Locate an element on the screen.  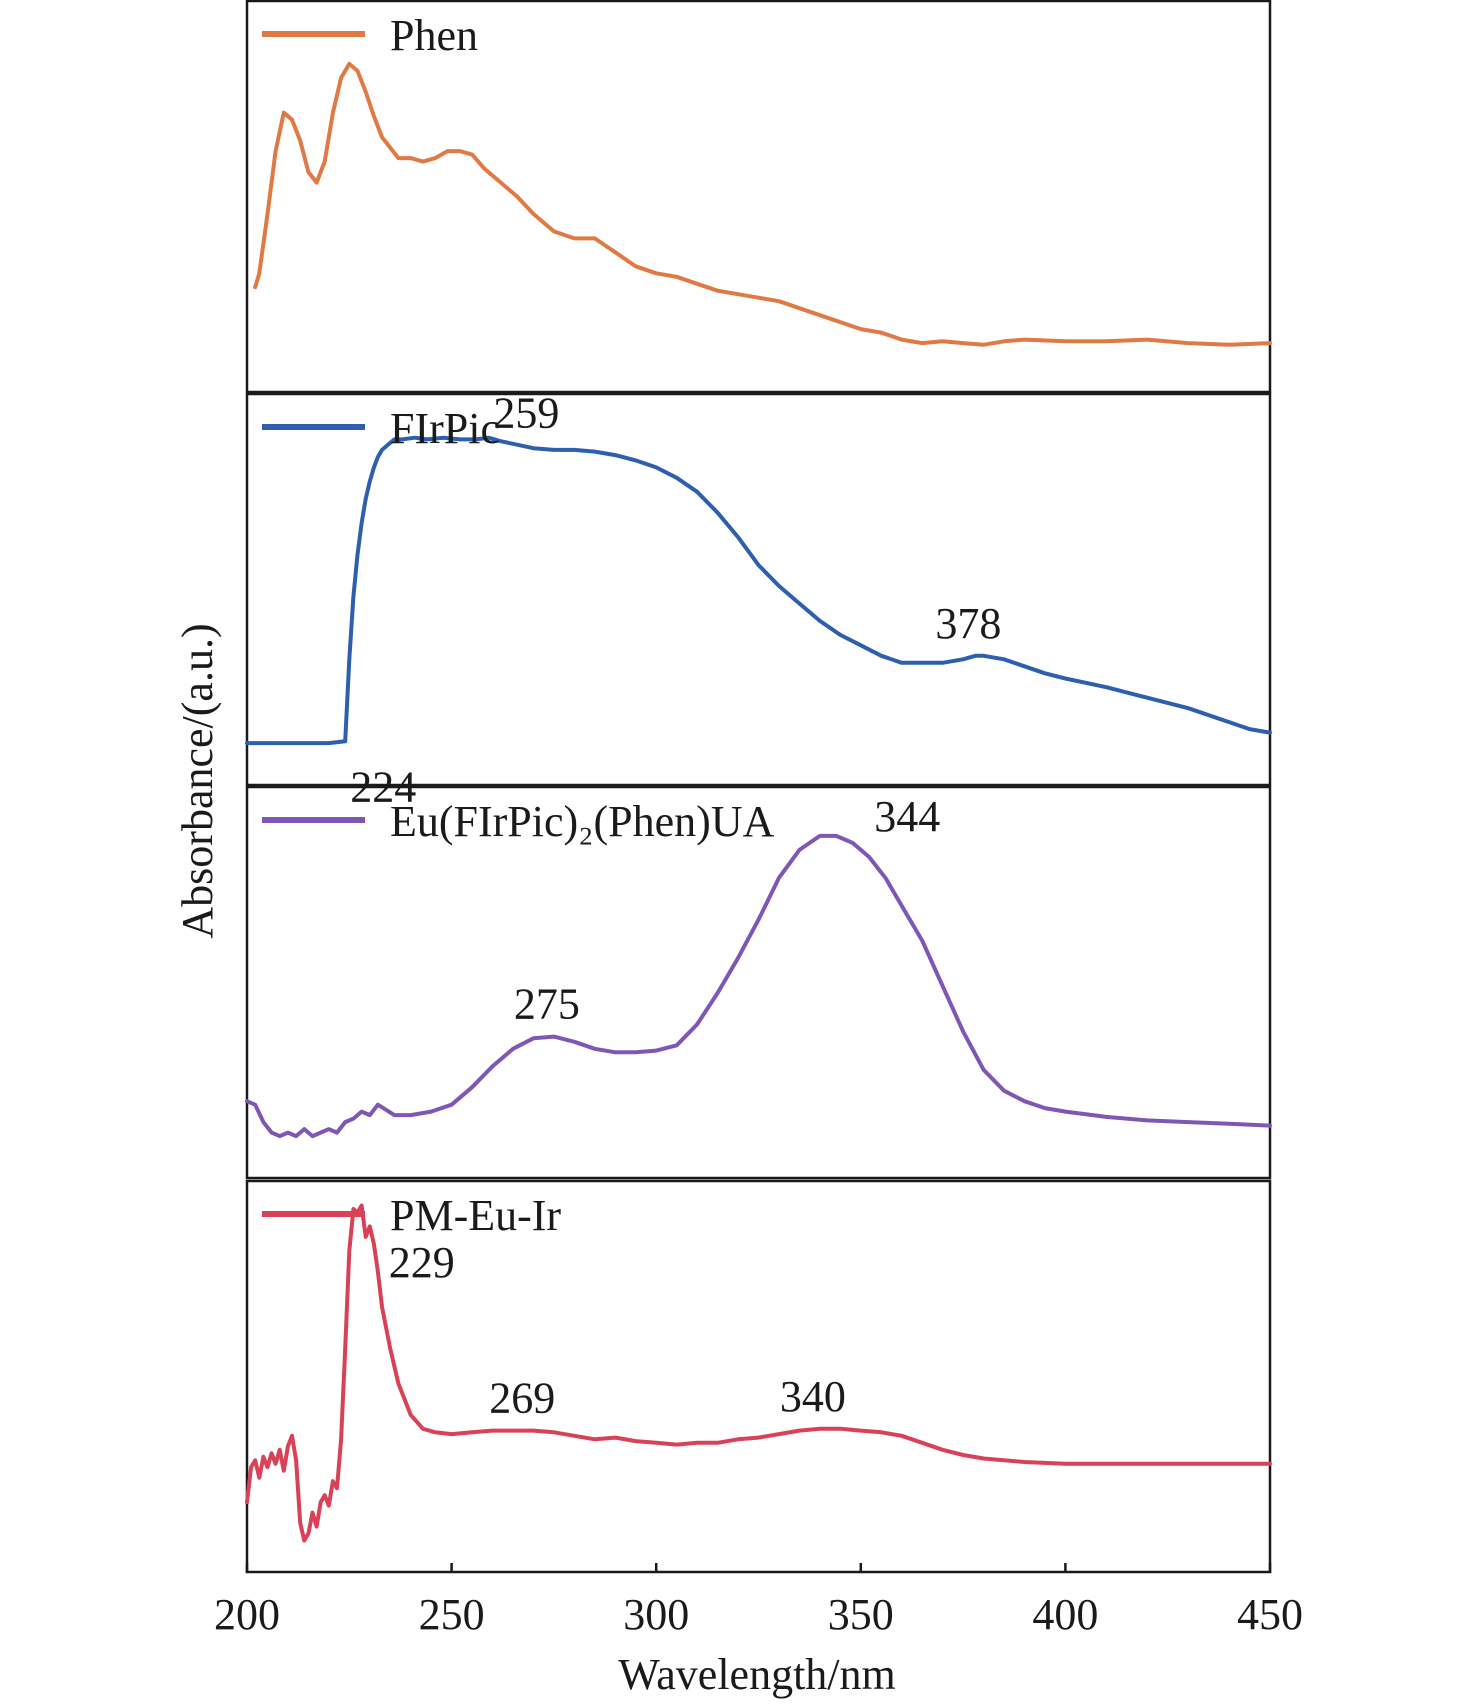
peak-label: 269 is located at coordinates (522, 1398).